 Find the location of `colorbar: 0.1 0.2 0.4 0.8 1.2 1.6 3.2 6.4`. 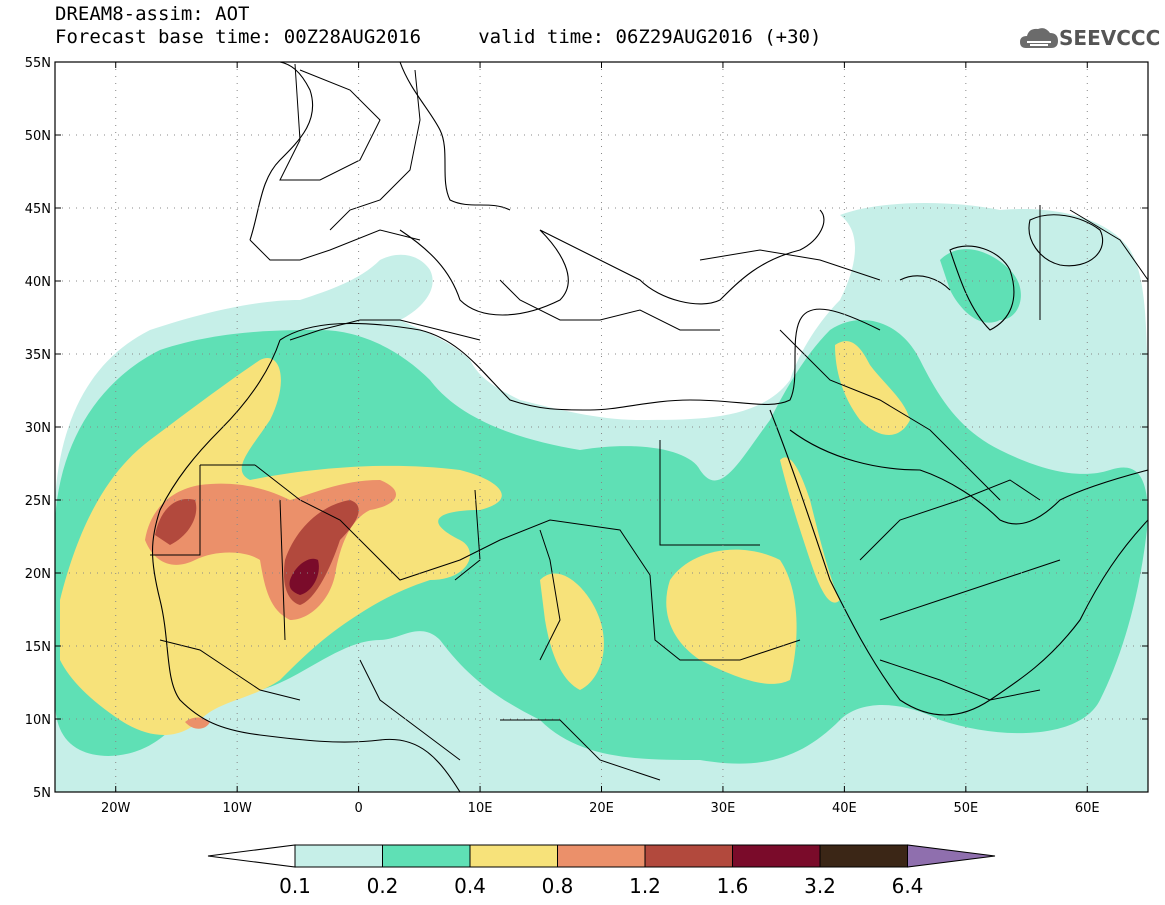

colorbar: 0.1 0.2 0.4 0.8 1.2 1.6 3.2 6.4 is located at coordinates (601, 871).